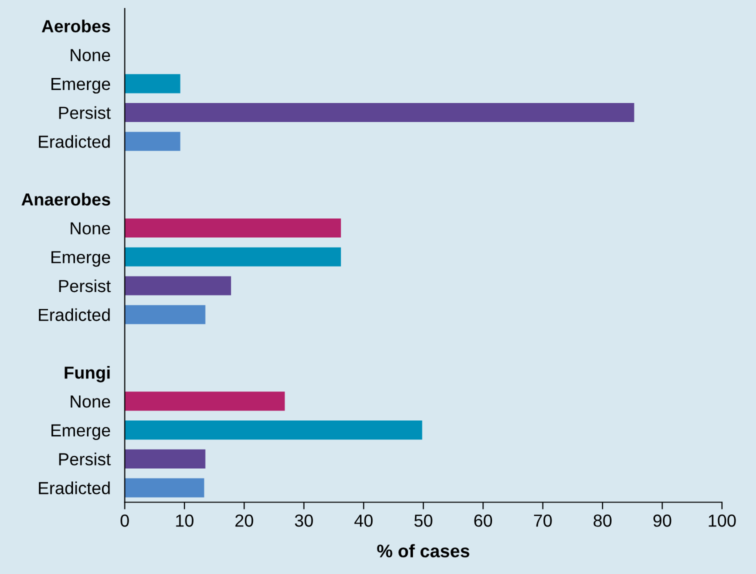 The height and width of the screenshot is (574, 756). I want to click on x-tick-label: 20, so click(244, 520).